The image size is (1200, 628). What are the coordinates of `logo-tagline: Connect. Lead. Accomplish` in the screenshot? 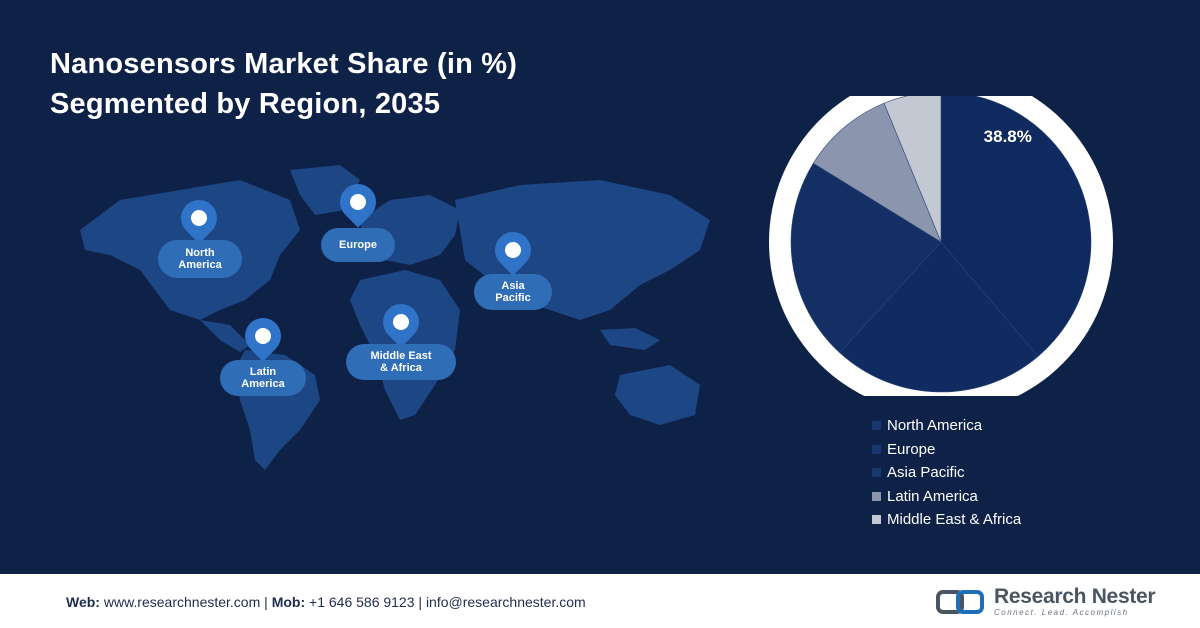 It's located at (1061, 612).